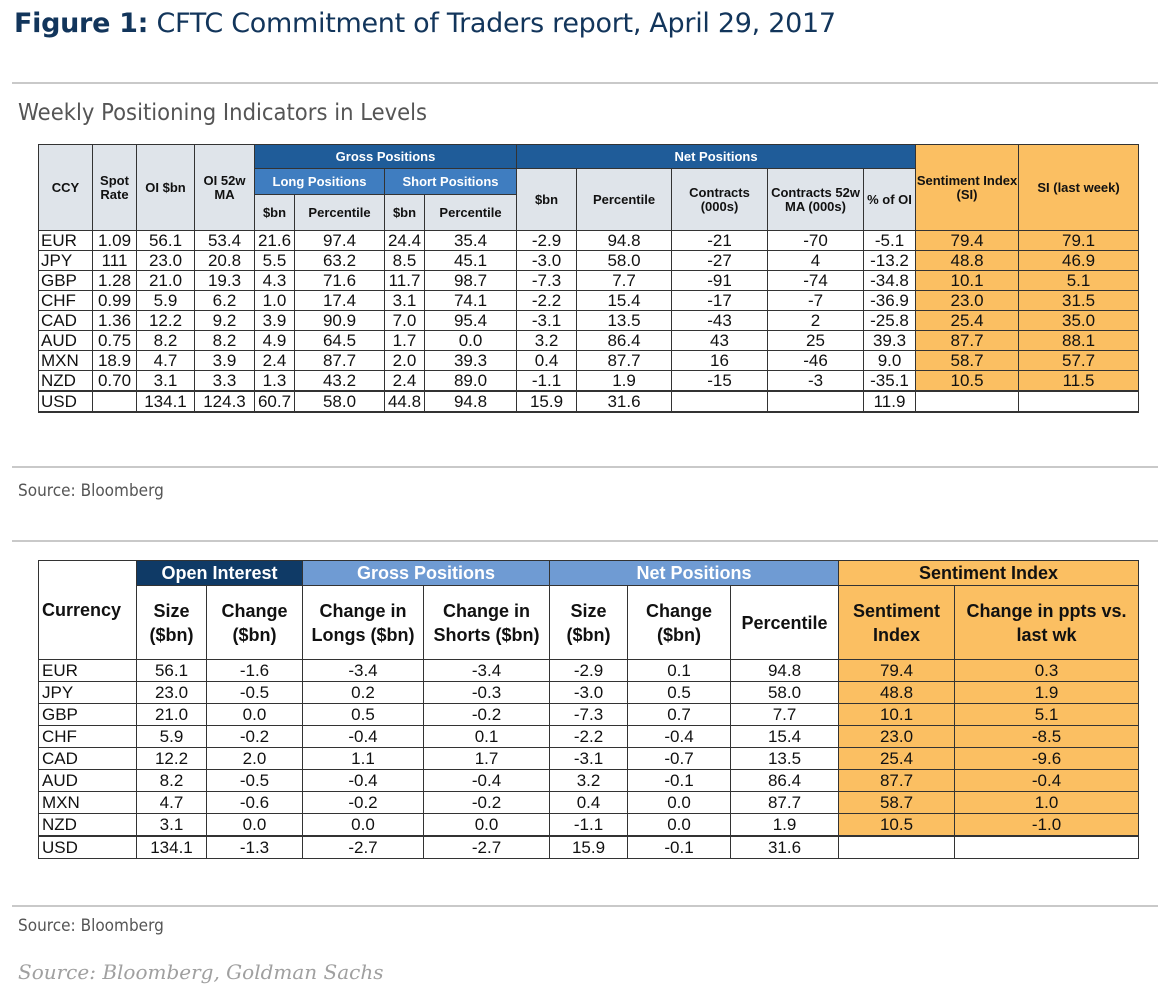 The height and width of the screenshot is (992, 1170). I want to click on value-cell: 19.3, so click(224, 280).